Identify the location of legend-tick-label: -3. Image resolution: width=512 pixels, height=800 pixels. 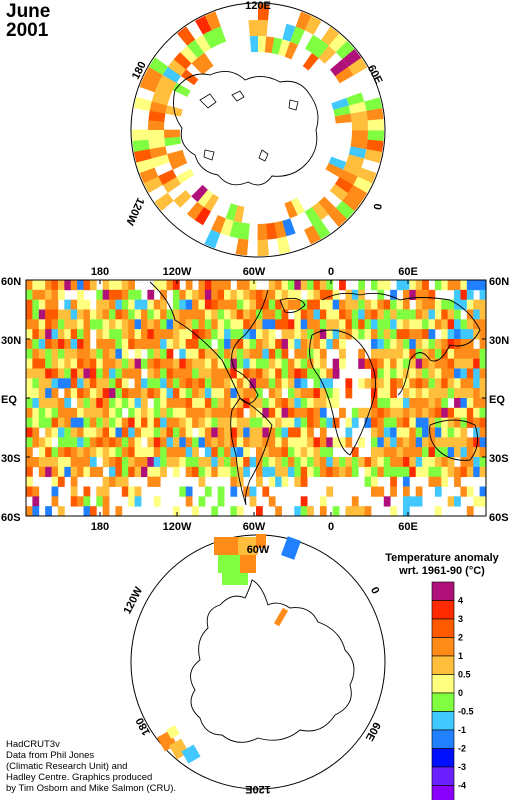
(462, 767).